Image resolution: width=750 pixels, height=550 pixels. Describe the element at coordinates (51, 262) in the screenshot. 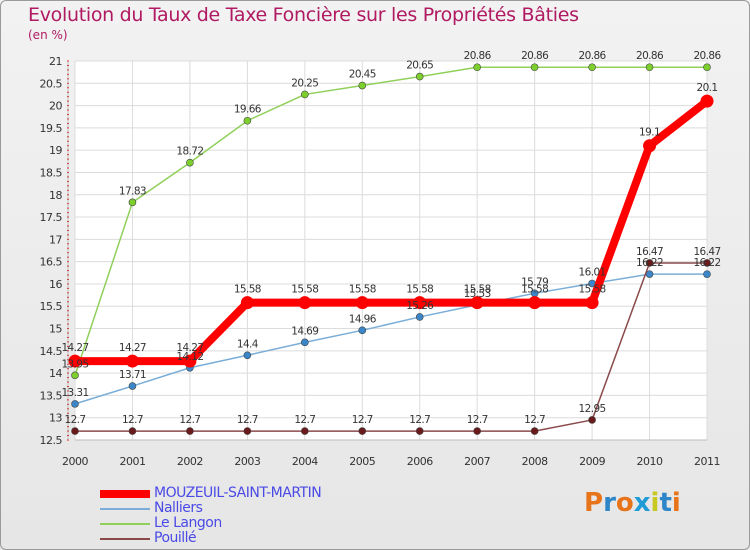

I see `y-tick-label: 16.5` at that location.